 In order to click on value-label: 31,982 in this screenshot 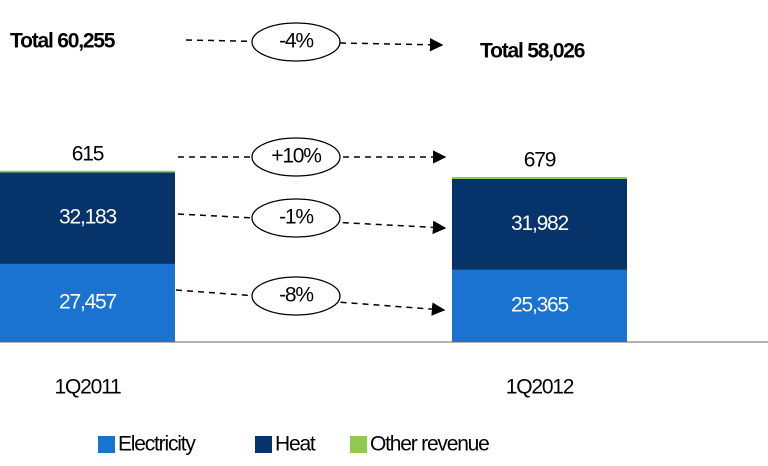, I will do `click(540, 223)`.